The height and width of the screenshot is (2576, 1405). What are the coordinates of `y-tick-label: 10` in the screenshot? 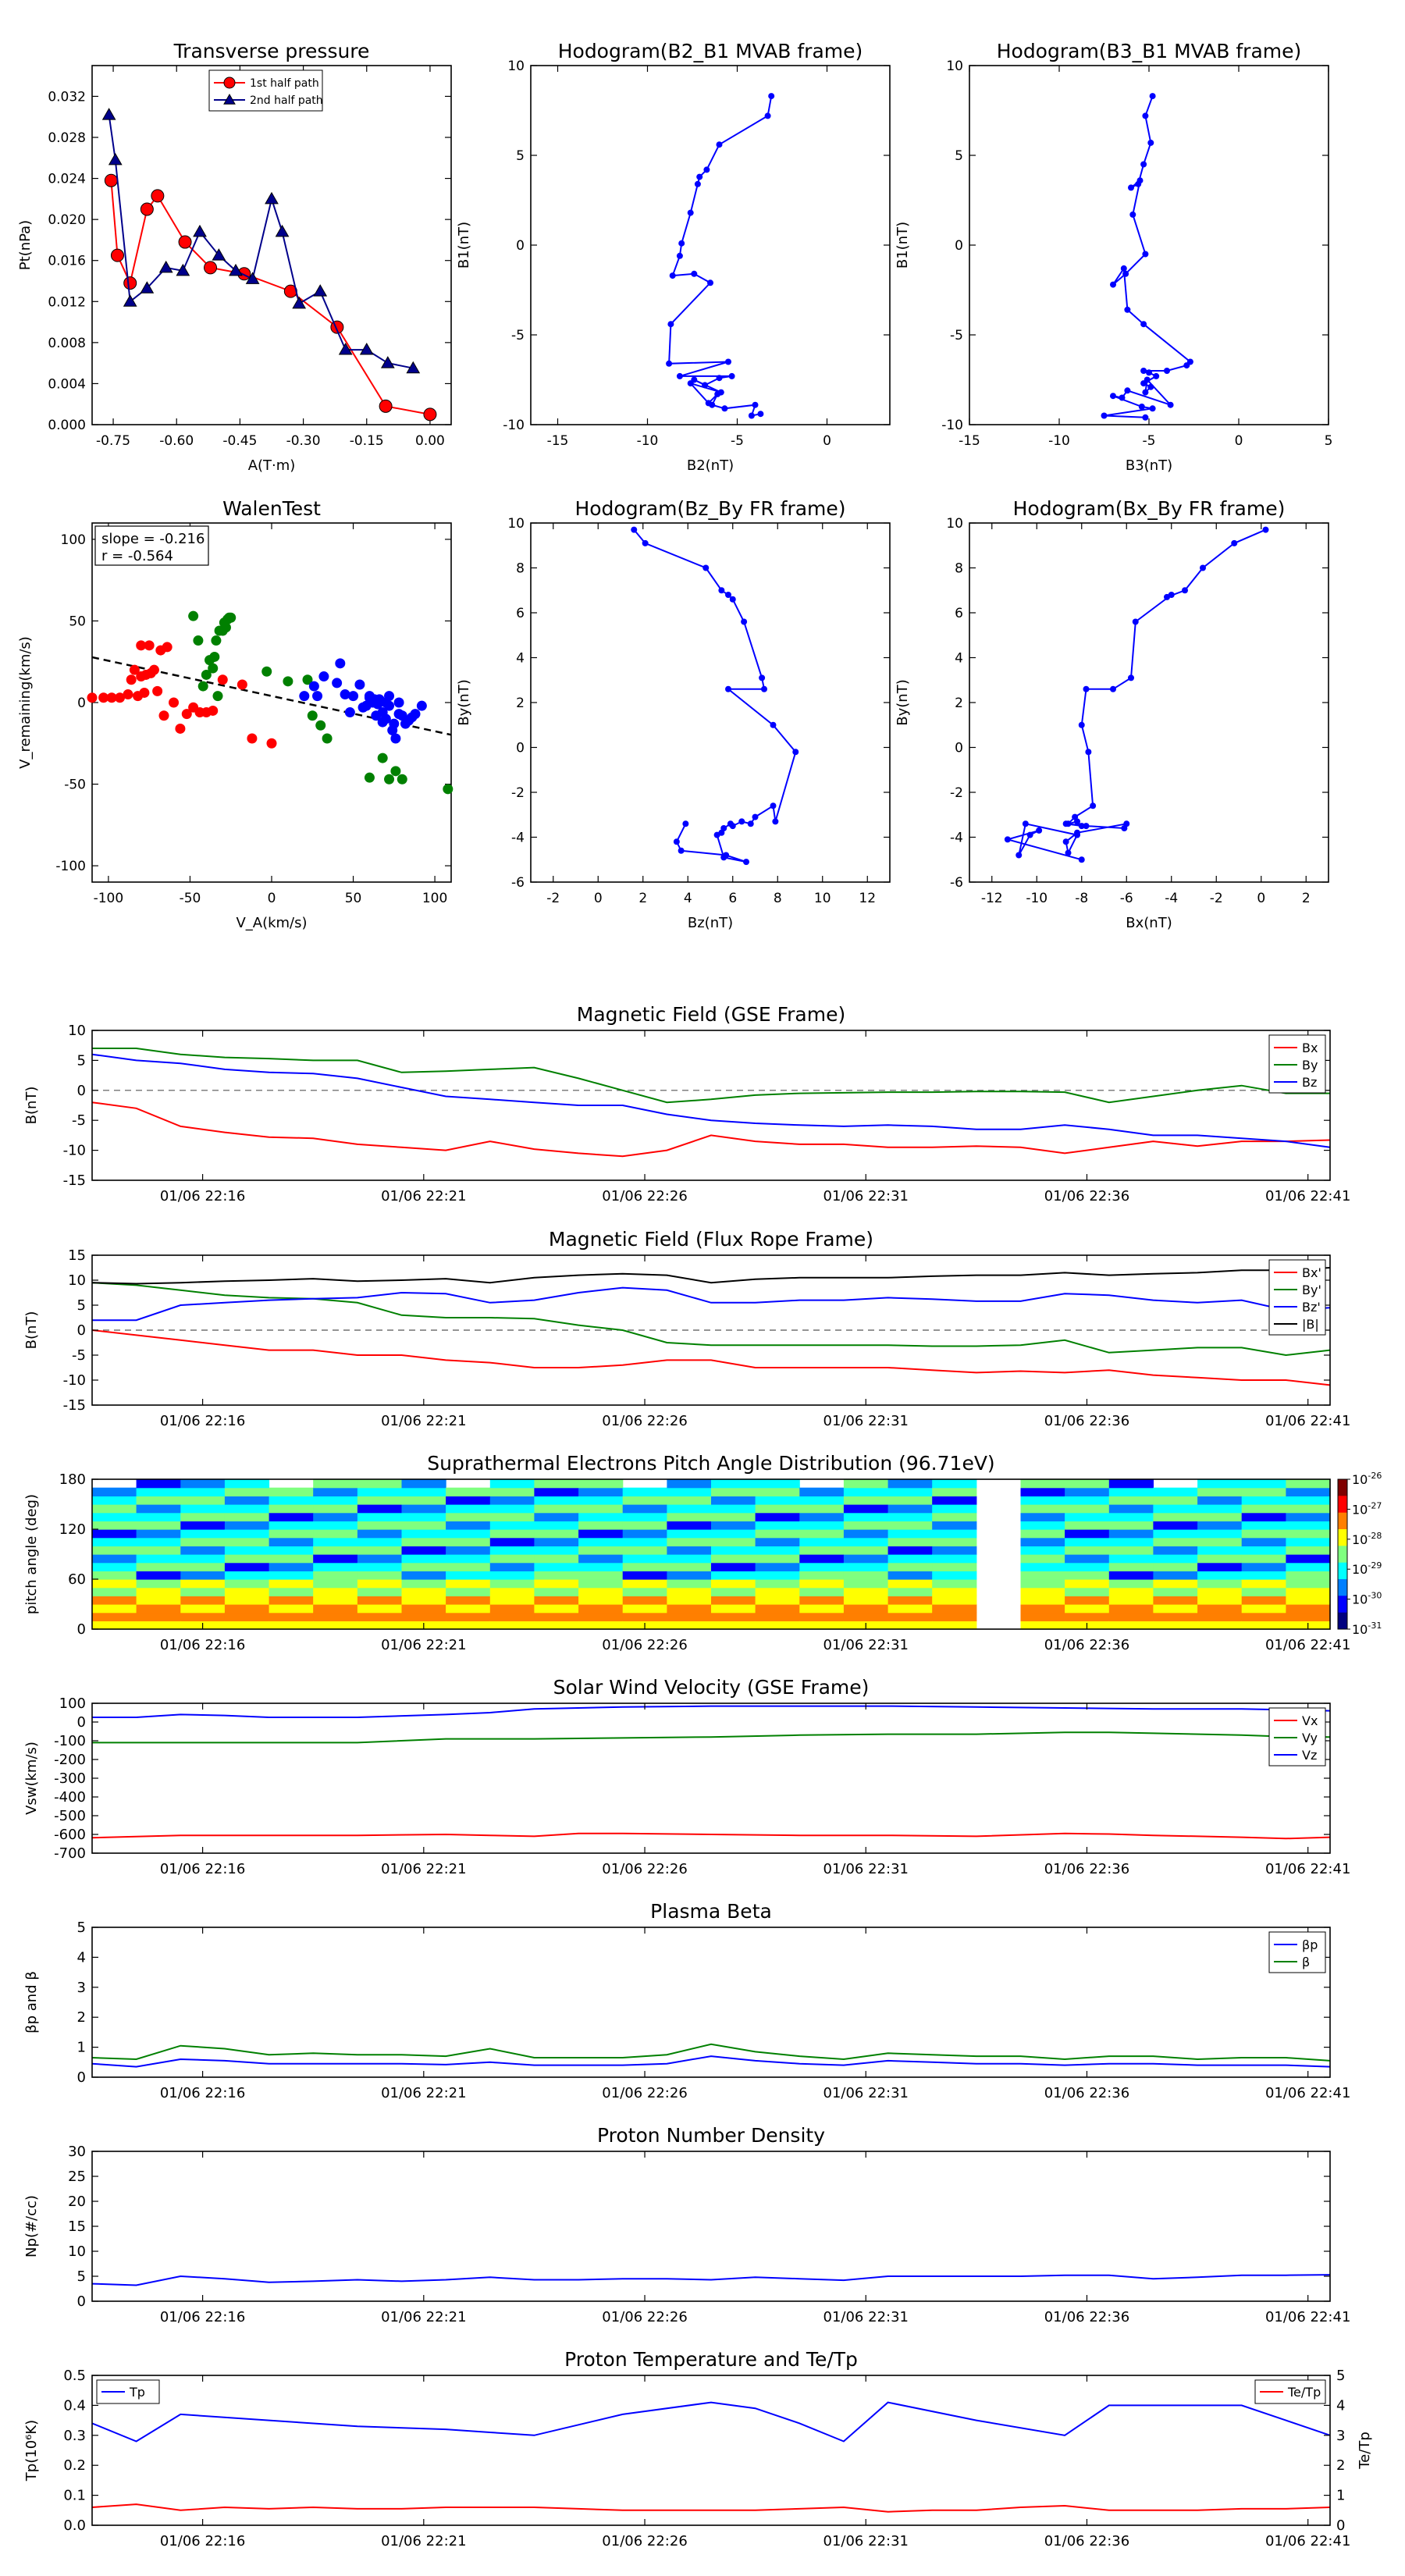 It's located at (77, 1031).